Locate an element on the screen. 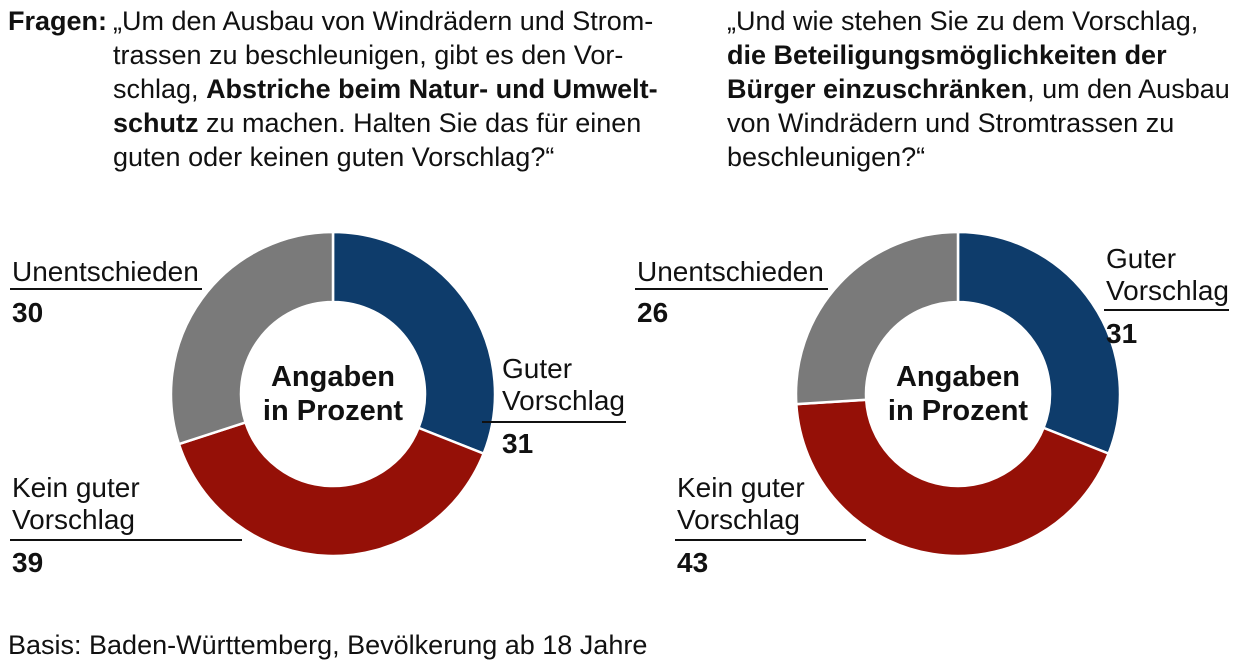 This screenshot has height=666, width=1240. chart-2-center-text-line-2: in Prozent is located at coordinates (958, 411).